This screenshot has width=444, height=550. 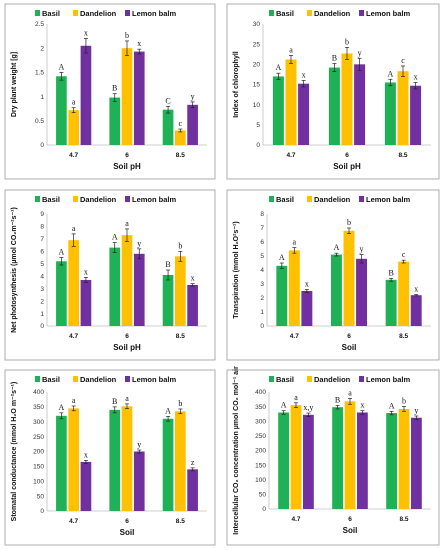 What do you see at coordinates (257, 105) in the screenshot?
I see `y-tick-label: 10` at bounding box center [257, 105].